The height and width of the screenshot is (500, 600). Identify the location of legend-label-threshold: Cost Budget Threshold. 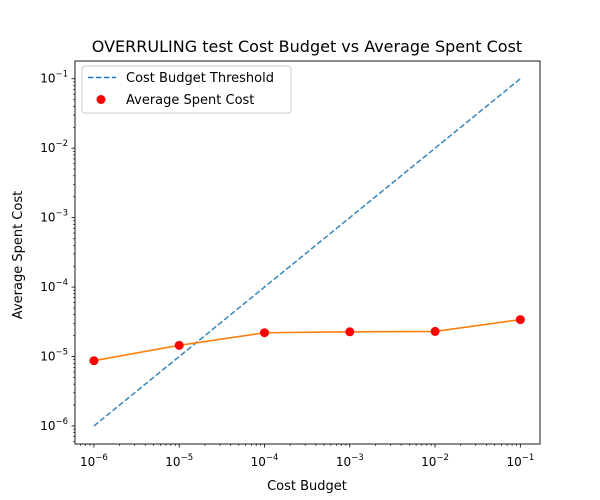
(200, 78).